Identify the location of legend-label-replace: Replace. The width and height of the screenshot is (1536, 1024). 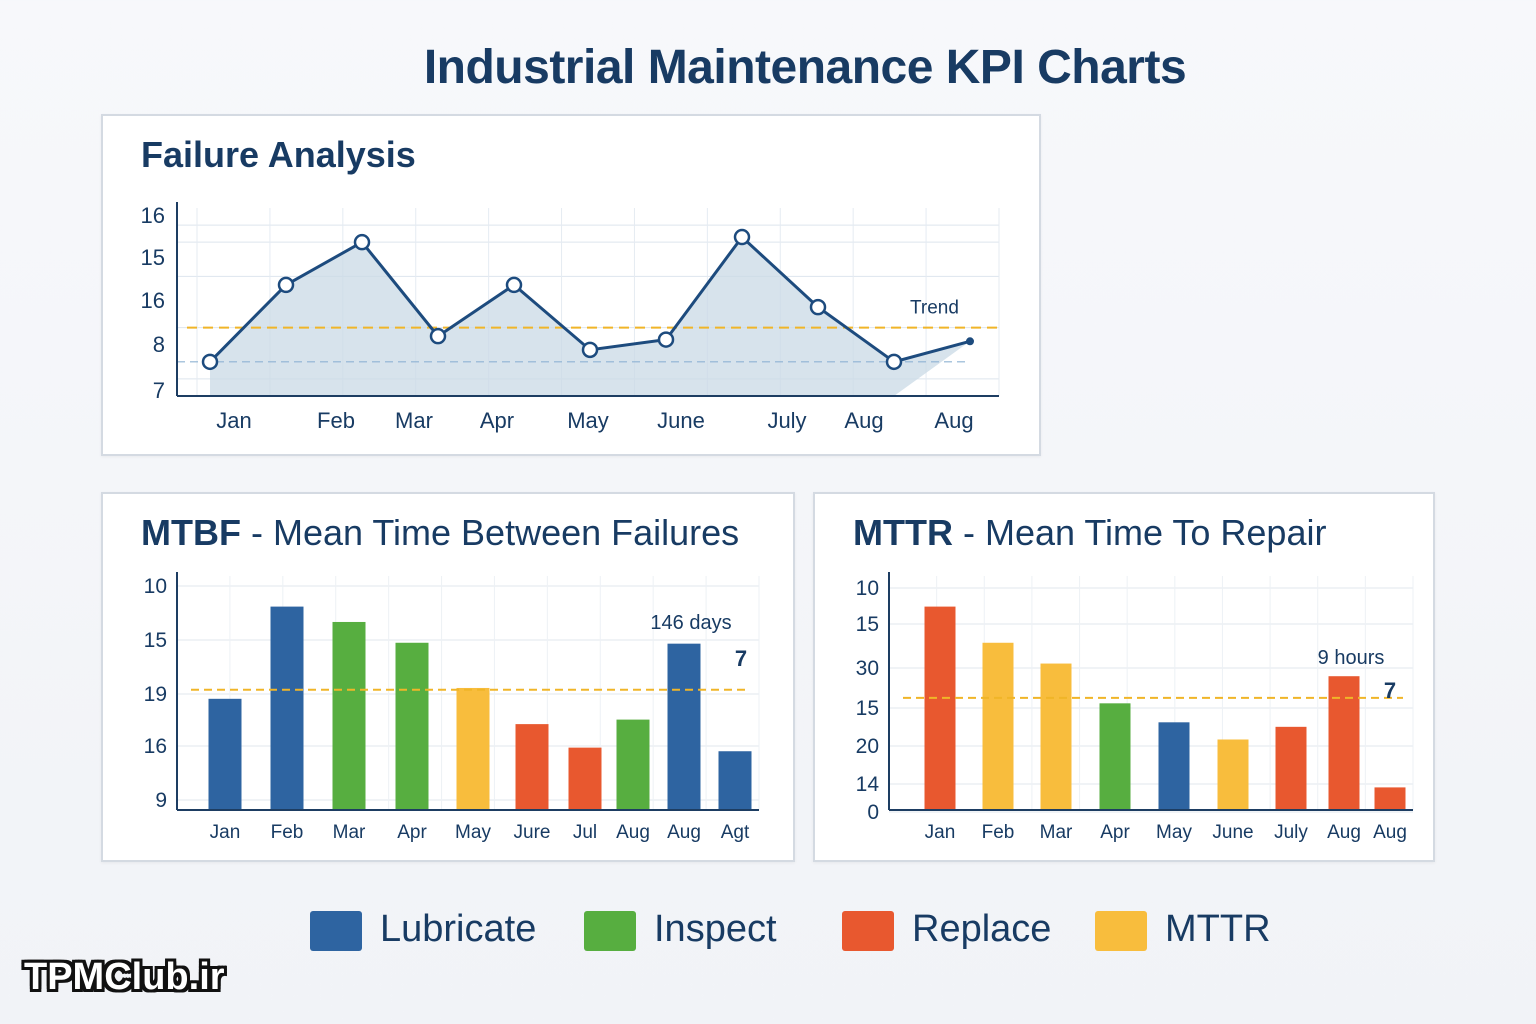
(982, 929).